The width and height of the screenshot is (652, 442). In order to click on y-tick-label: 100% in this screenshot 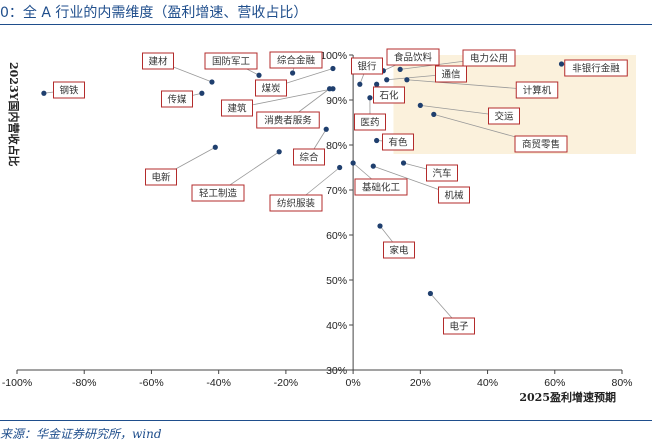, I will do `click(333, 56)`.